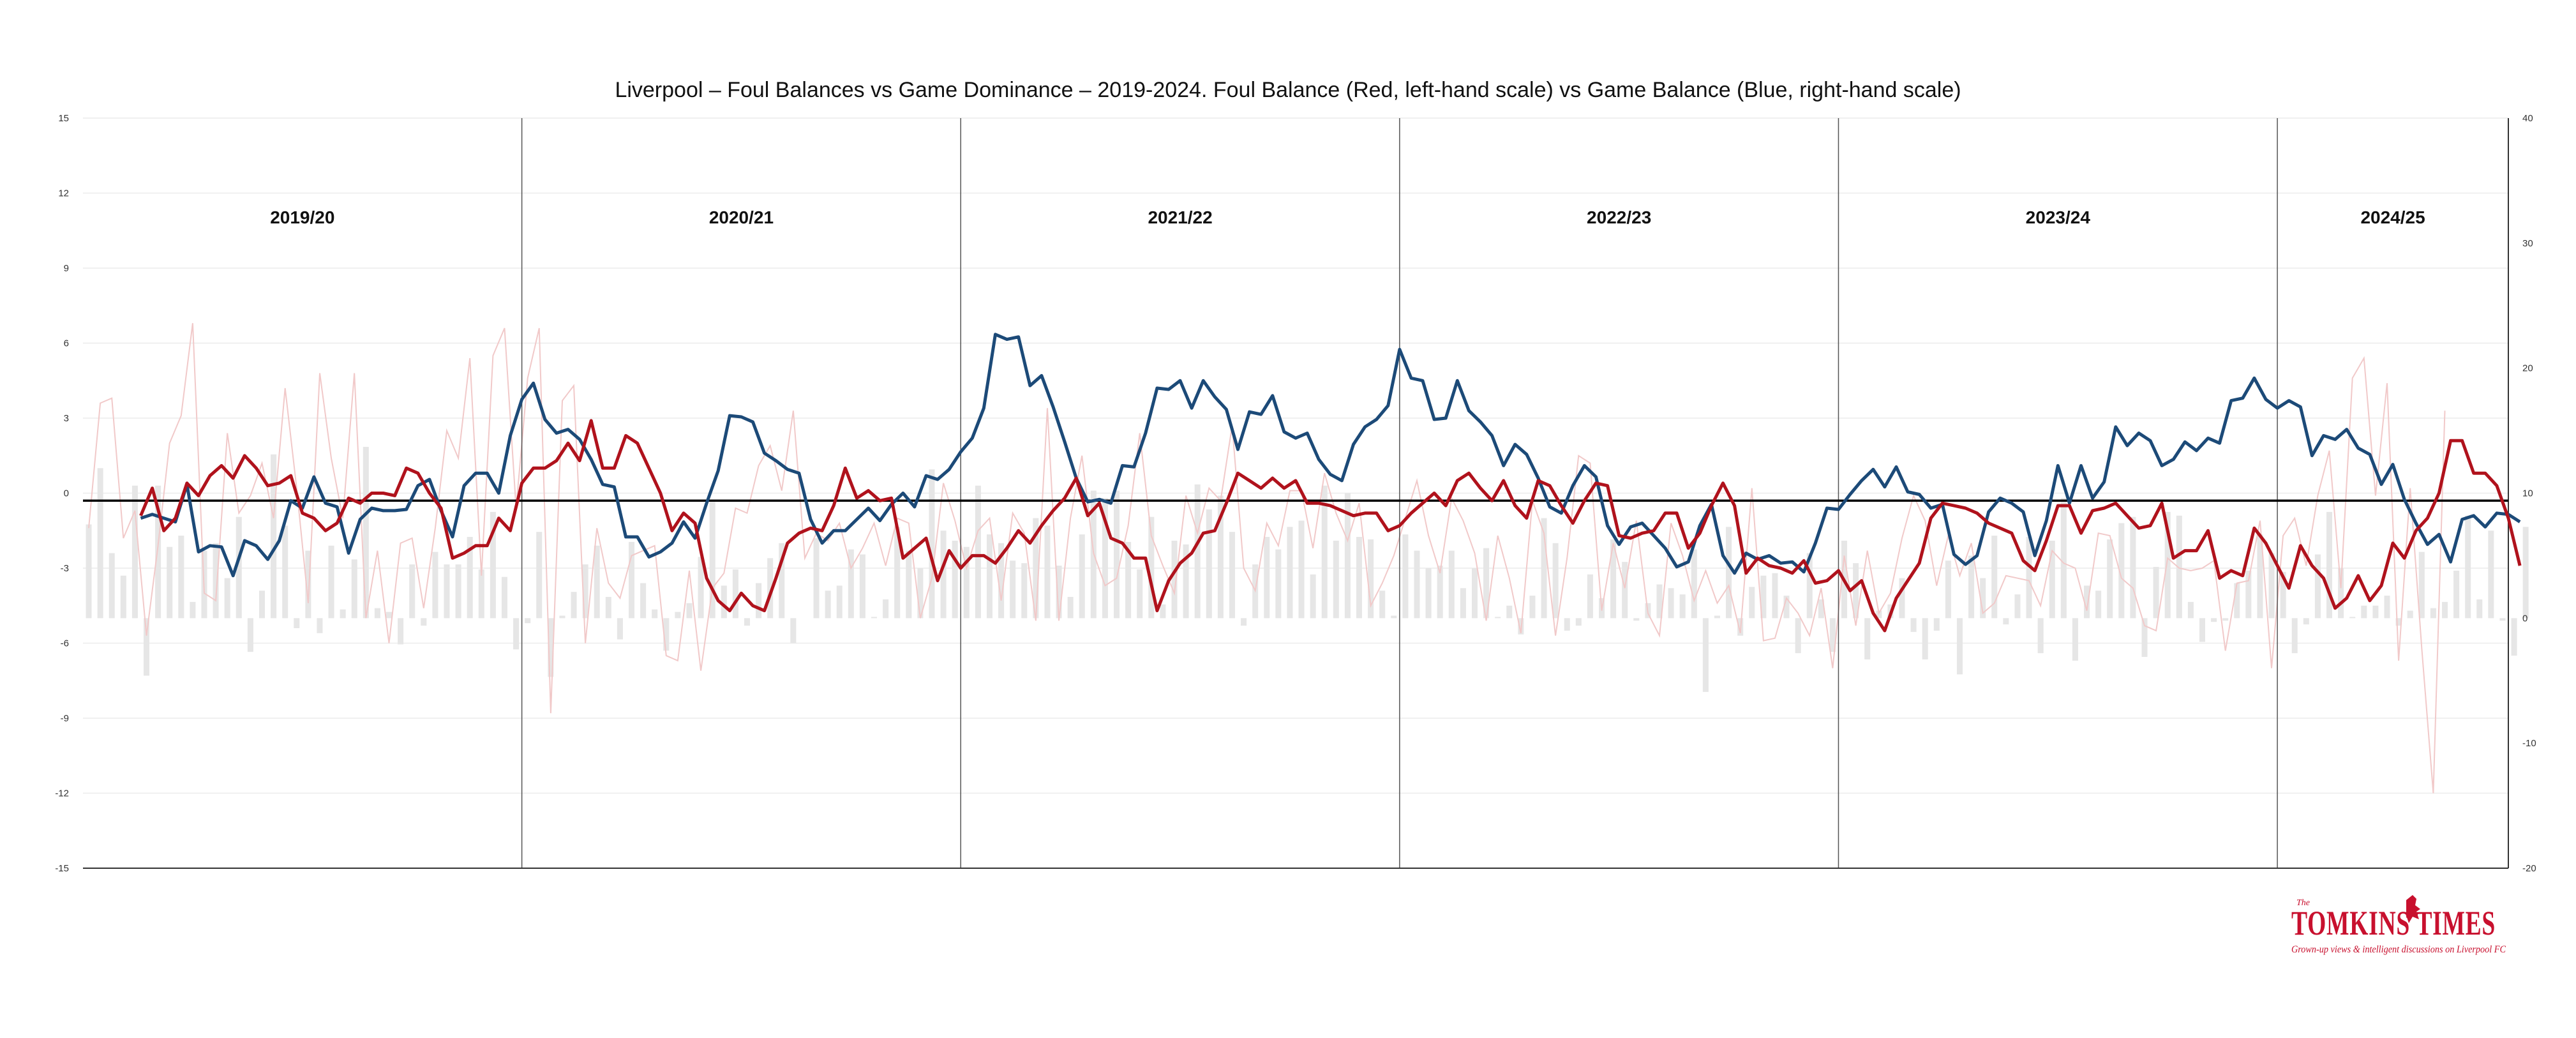 This screenshot has width=2576, height=1038. What do you see at coordinates (2529, 868) in the screenshot?
I see `right-tick-label: -20` at bounding box center [2529, 868].